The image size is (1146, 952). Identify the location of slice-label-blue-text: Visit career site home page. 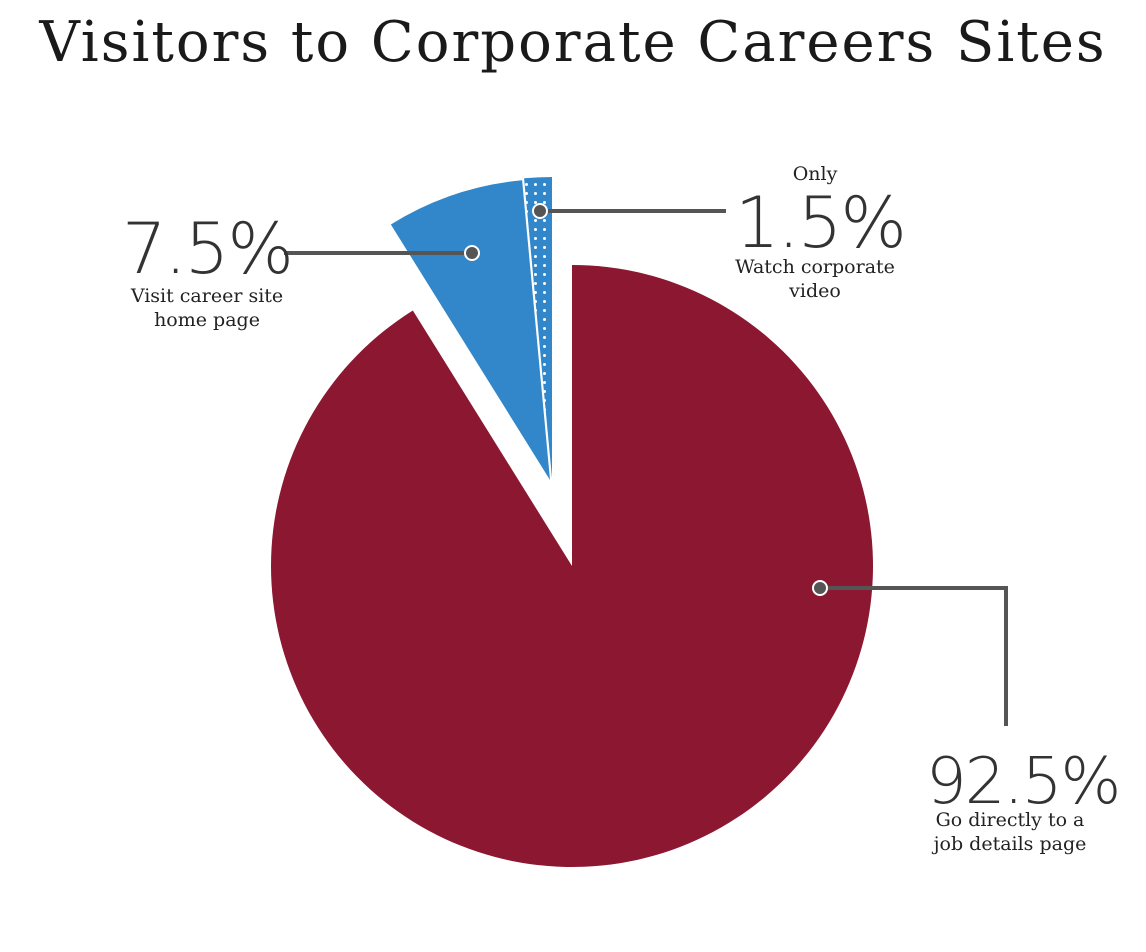
(207, 308).